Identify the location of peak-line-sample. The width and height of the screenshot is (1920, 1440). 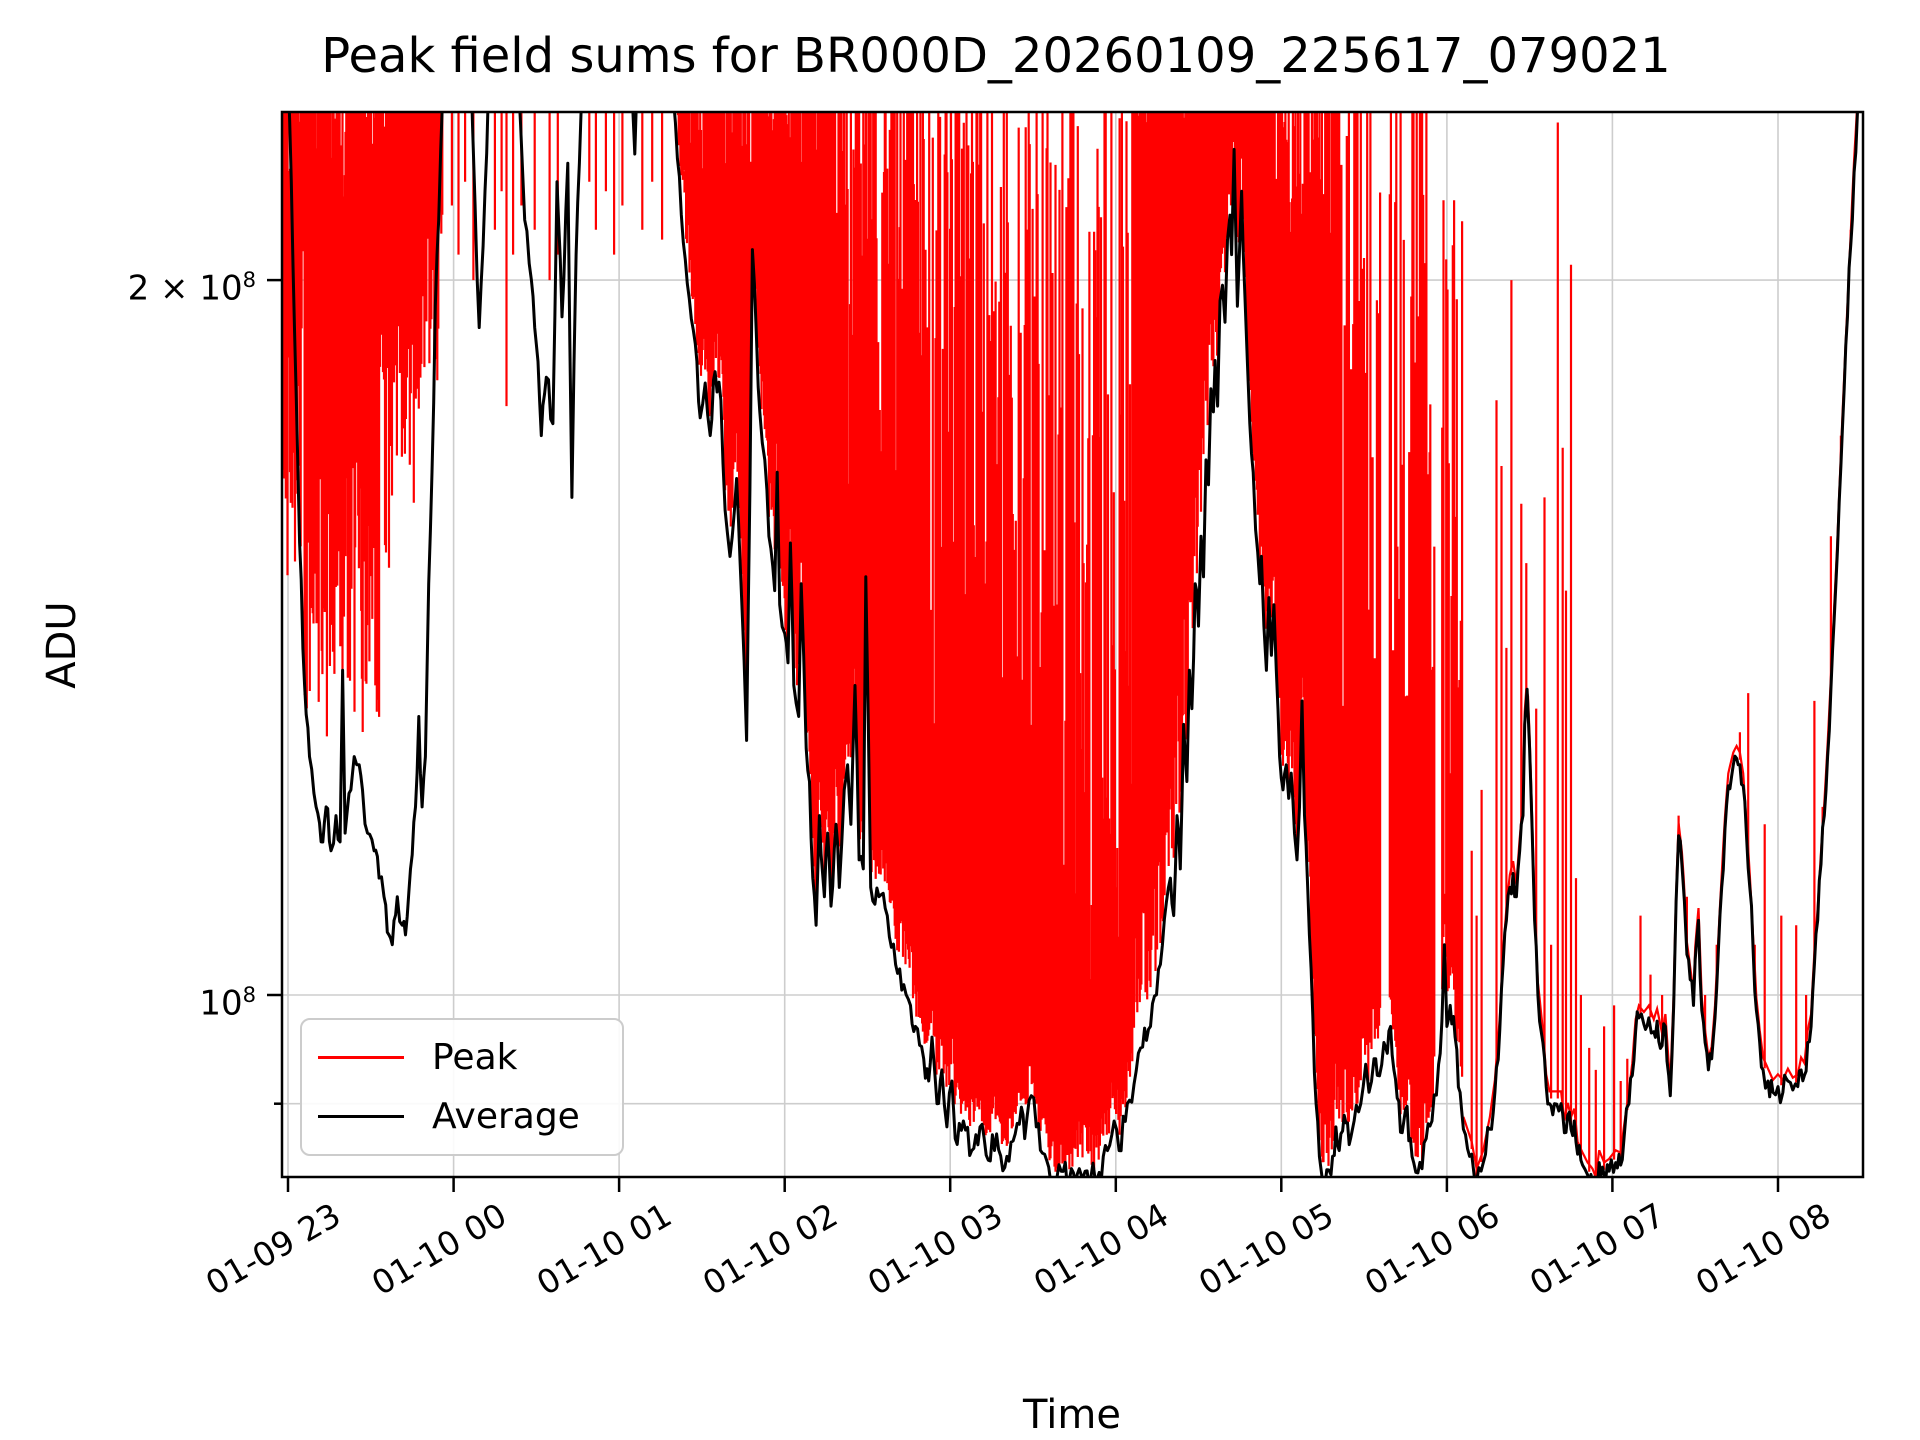
(361, 1058).